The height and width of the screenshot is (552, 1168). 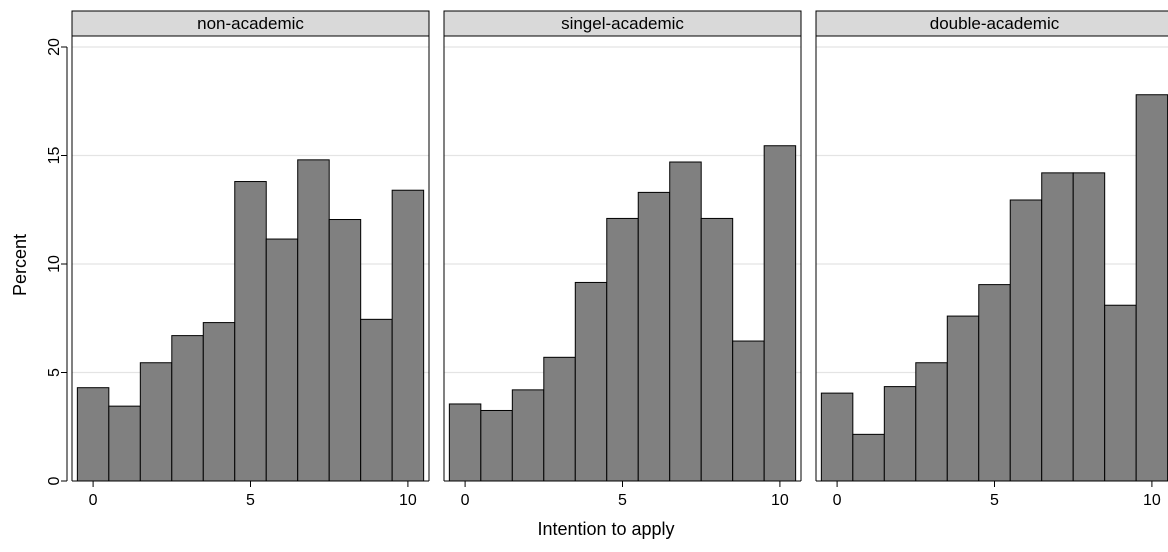 I want to click on x-axis-title: Intention to apply, so click(x=605, y=529).